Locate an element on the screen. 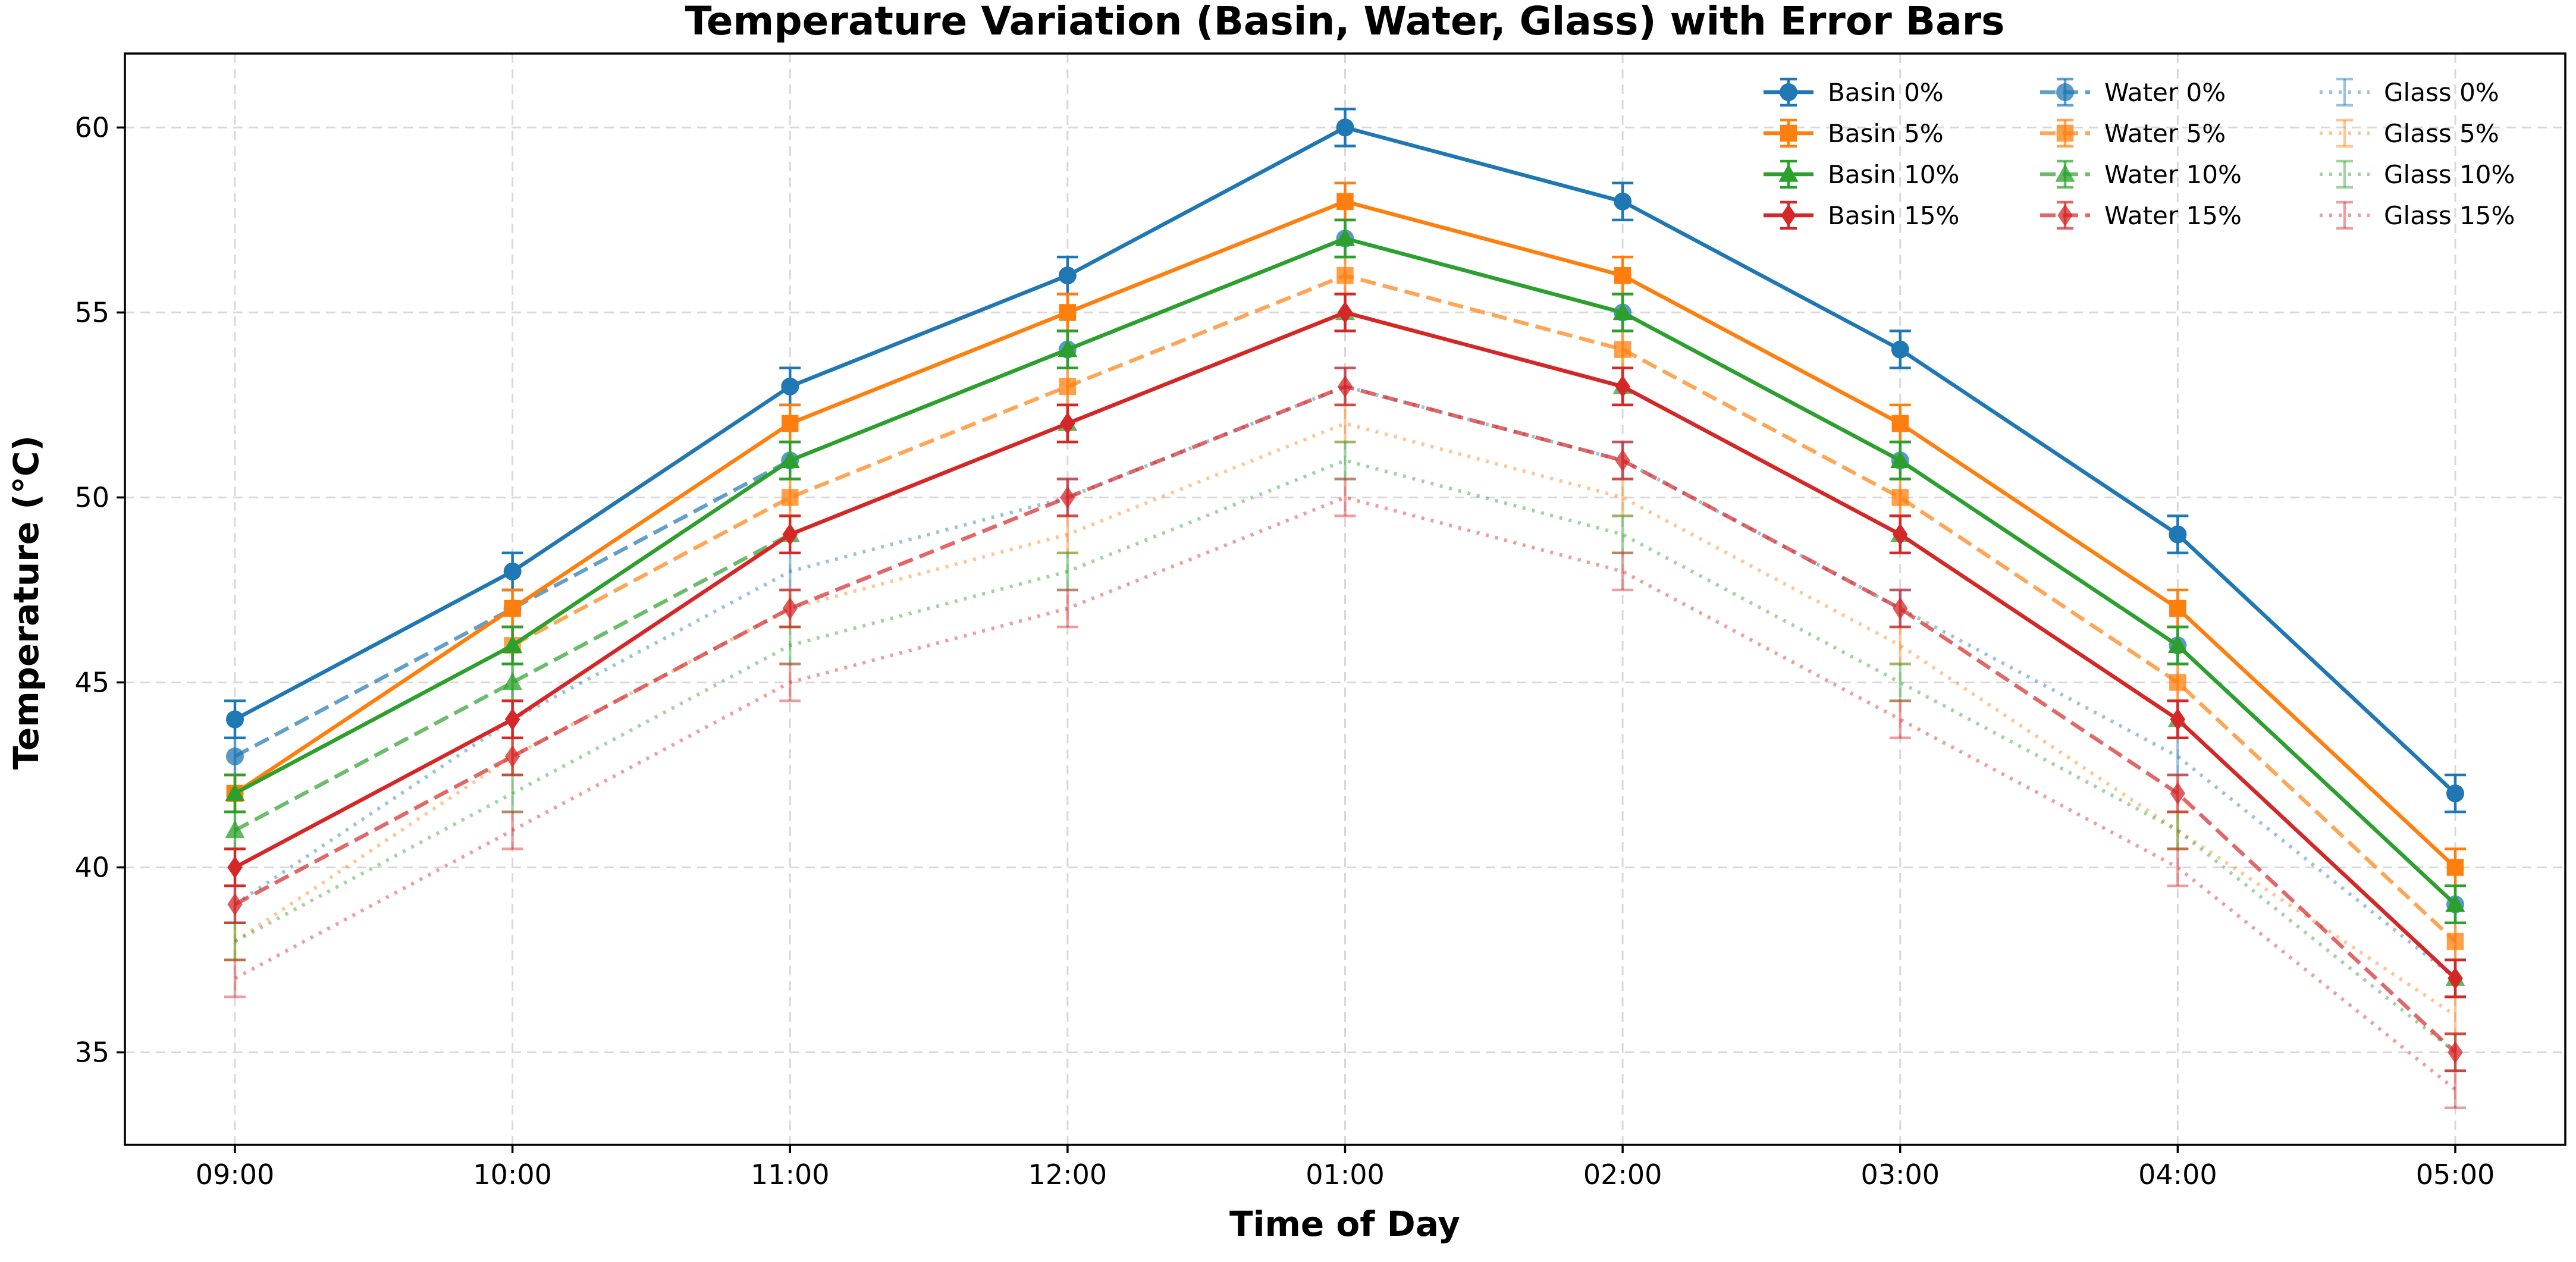 The image size is (2576, 1262). legend-item: Basin 10% is located at coordinates (1861, 174).